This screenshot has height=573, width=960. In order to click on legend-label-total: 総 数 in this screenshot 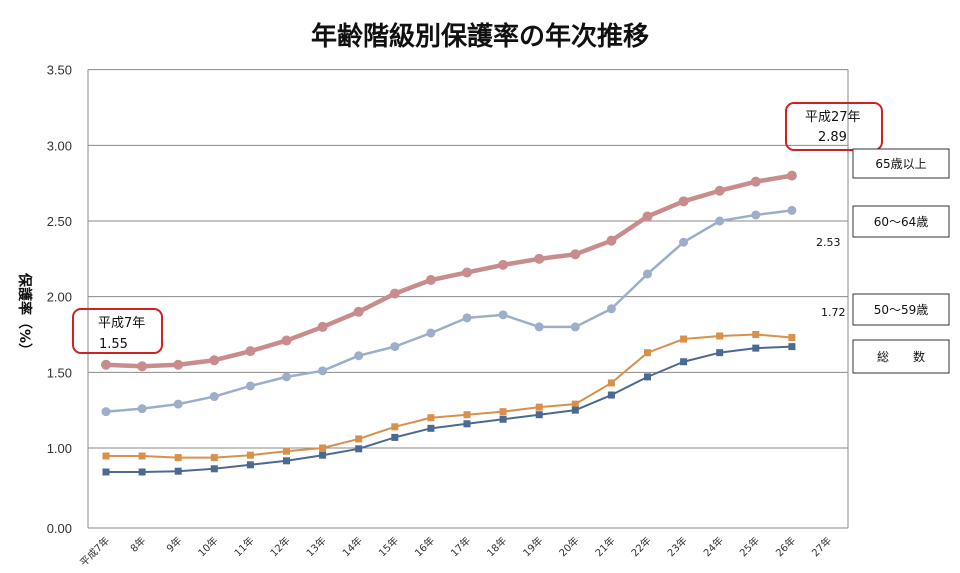, I will do `click(901, 356)`.